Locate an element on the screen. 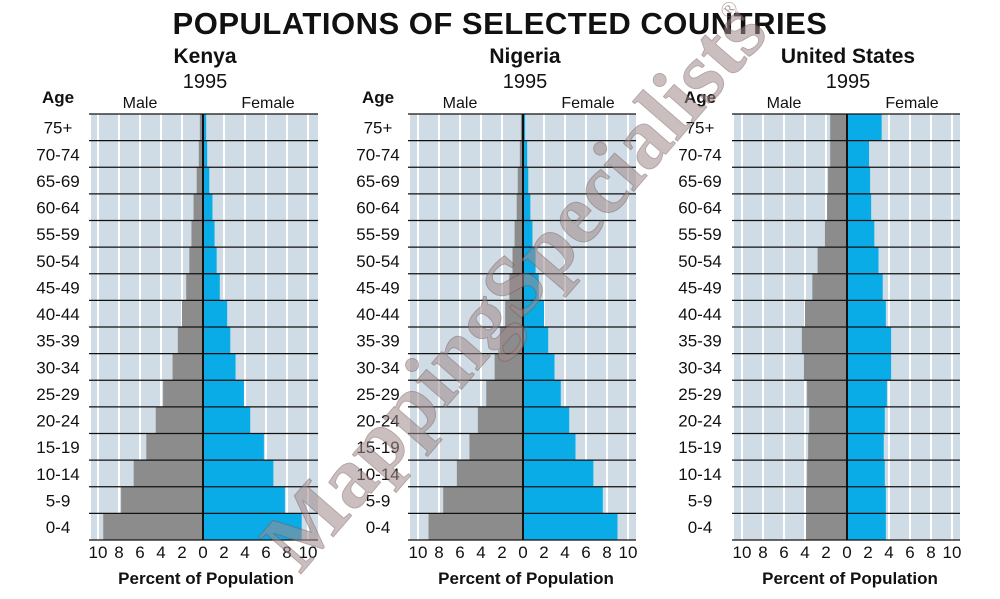  female-label: Female is located at coordinates (267, 103).